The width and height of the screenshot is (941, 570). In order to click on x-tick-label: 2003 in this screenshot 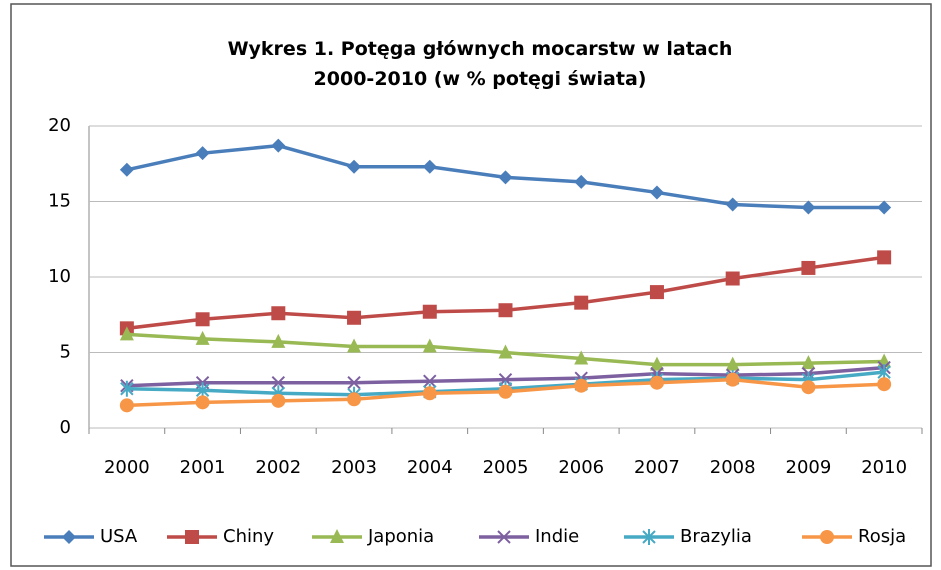, I will do `click(354, 467)`.